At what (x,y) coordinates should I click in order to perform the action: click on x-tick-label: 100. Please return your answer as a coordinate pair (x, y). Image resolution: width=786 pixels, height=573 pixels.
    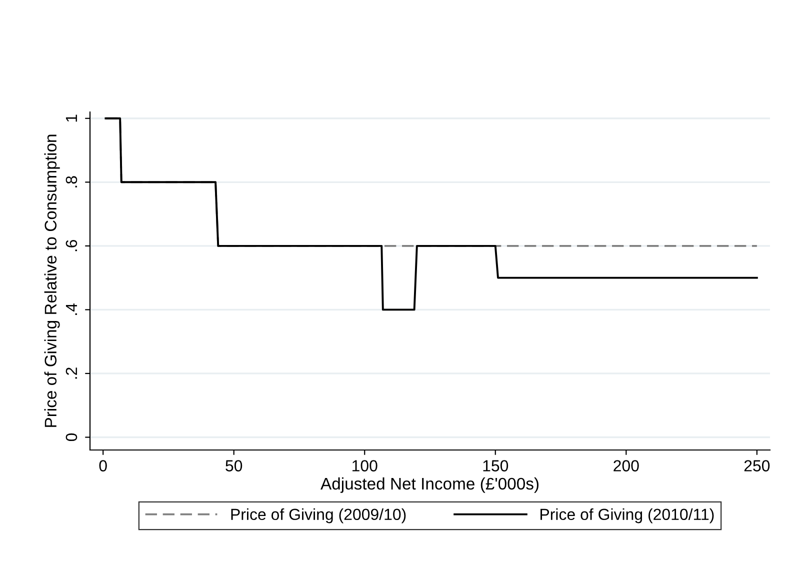
    Looking at the image, I should click on (365, 466).